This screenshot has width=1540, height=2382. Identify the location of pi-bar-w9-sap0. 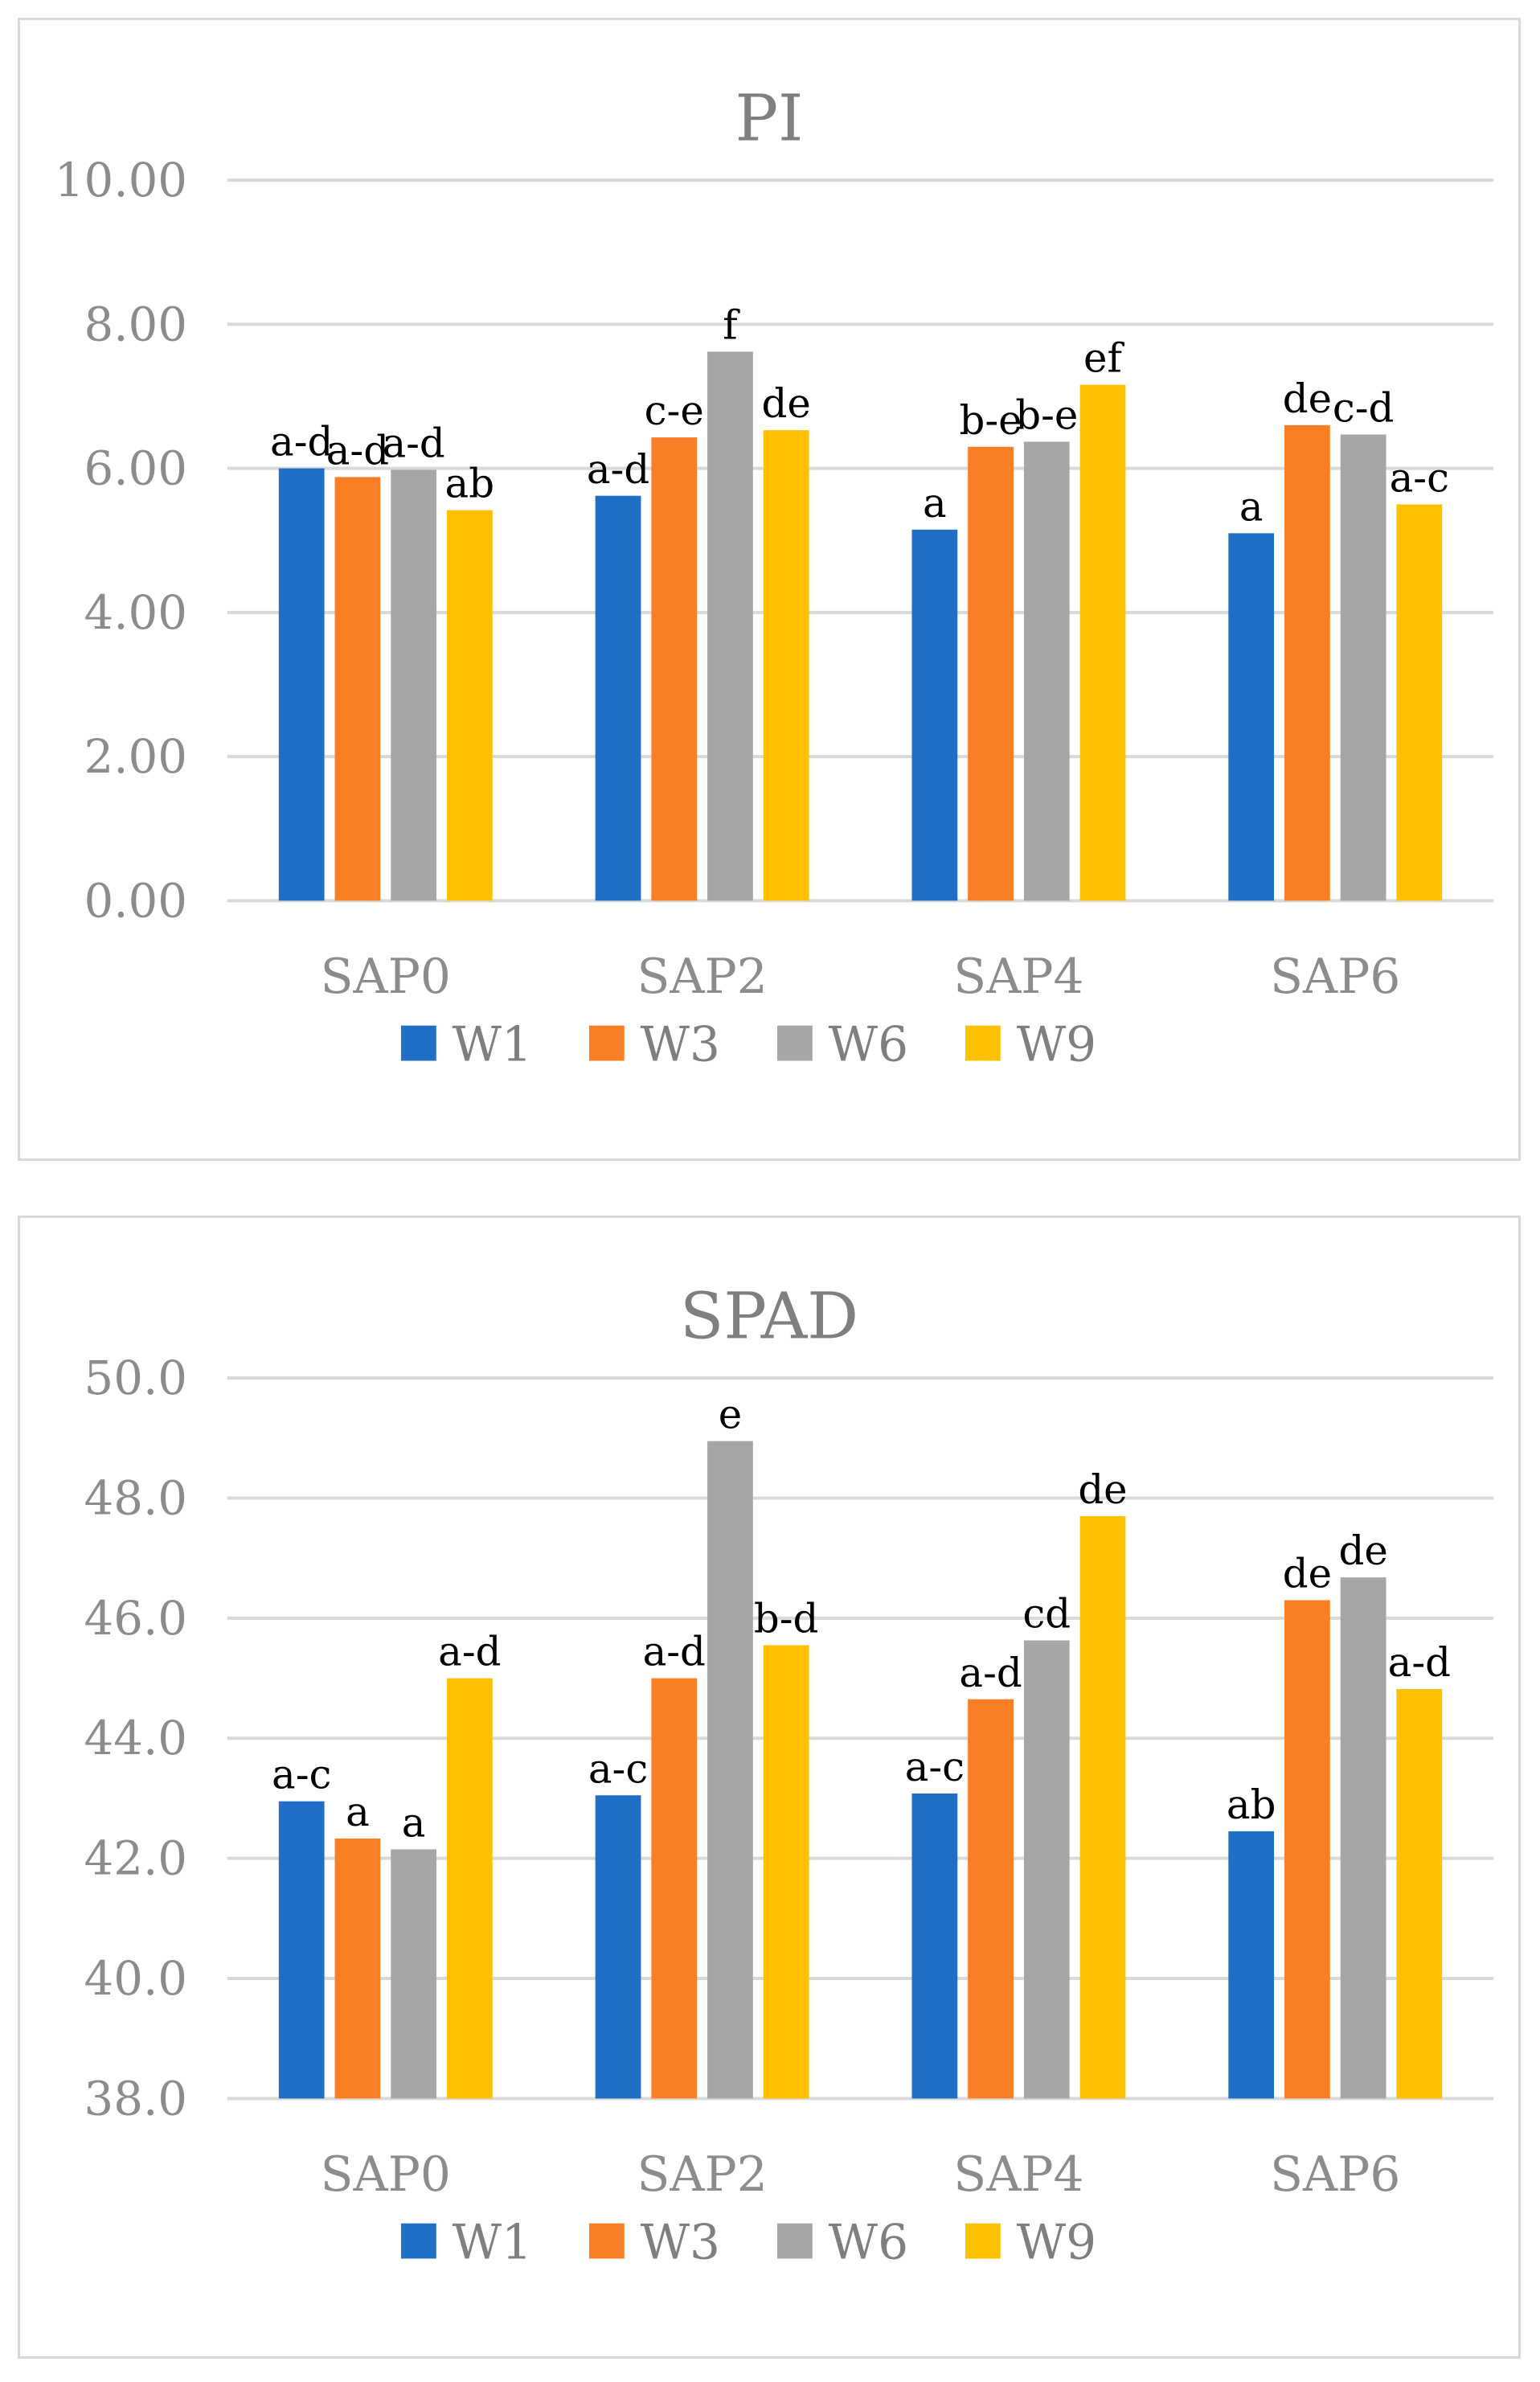
(470, 705).